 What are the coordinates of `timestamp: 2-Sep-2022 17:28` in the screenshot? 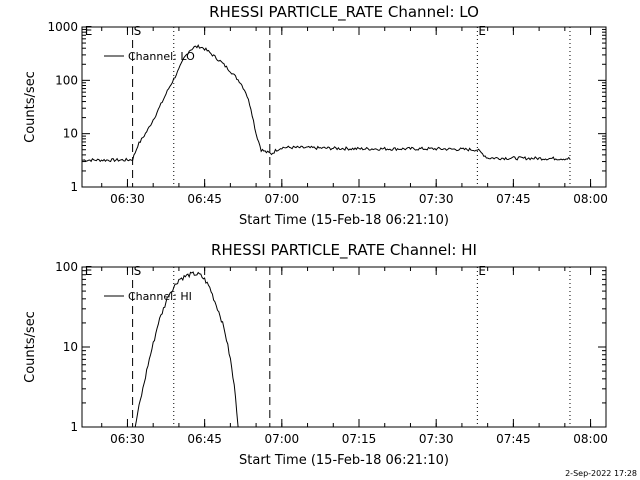 It's located at (601, 473).